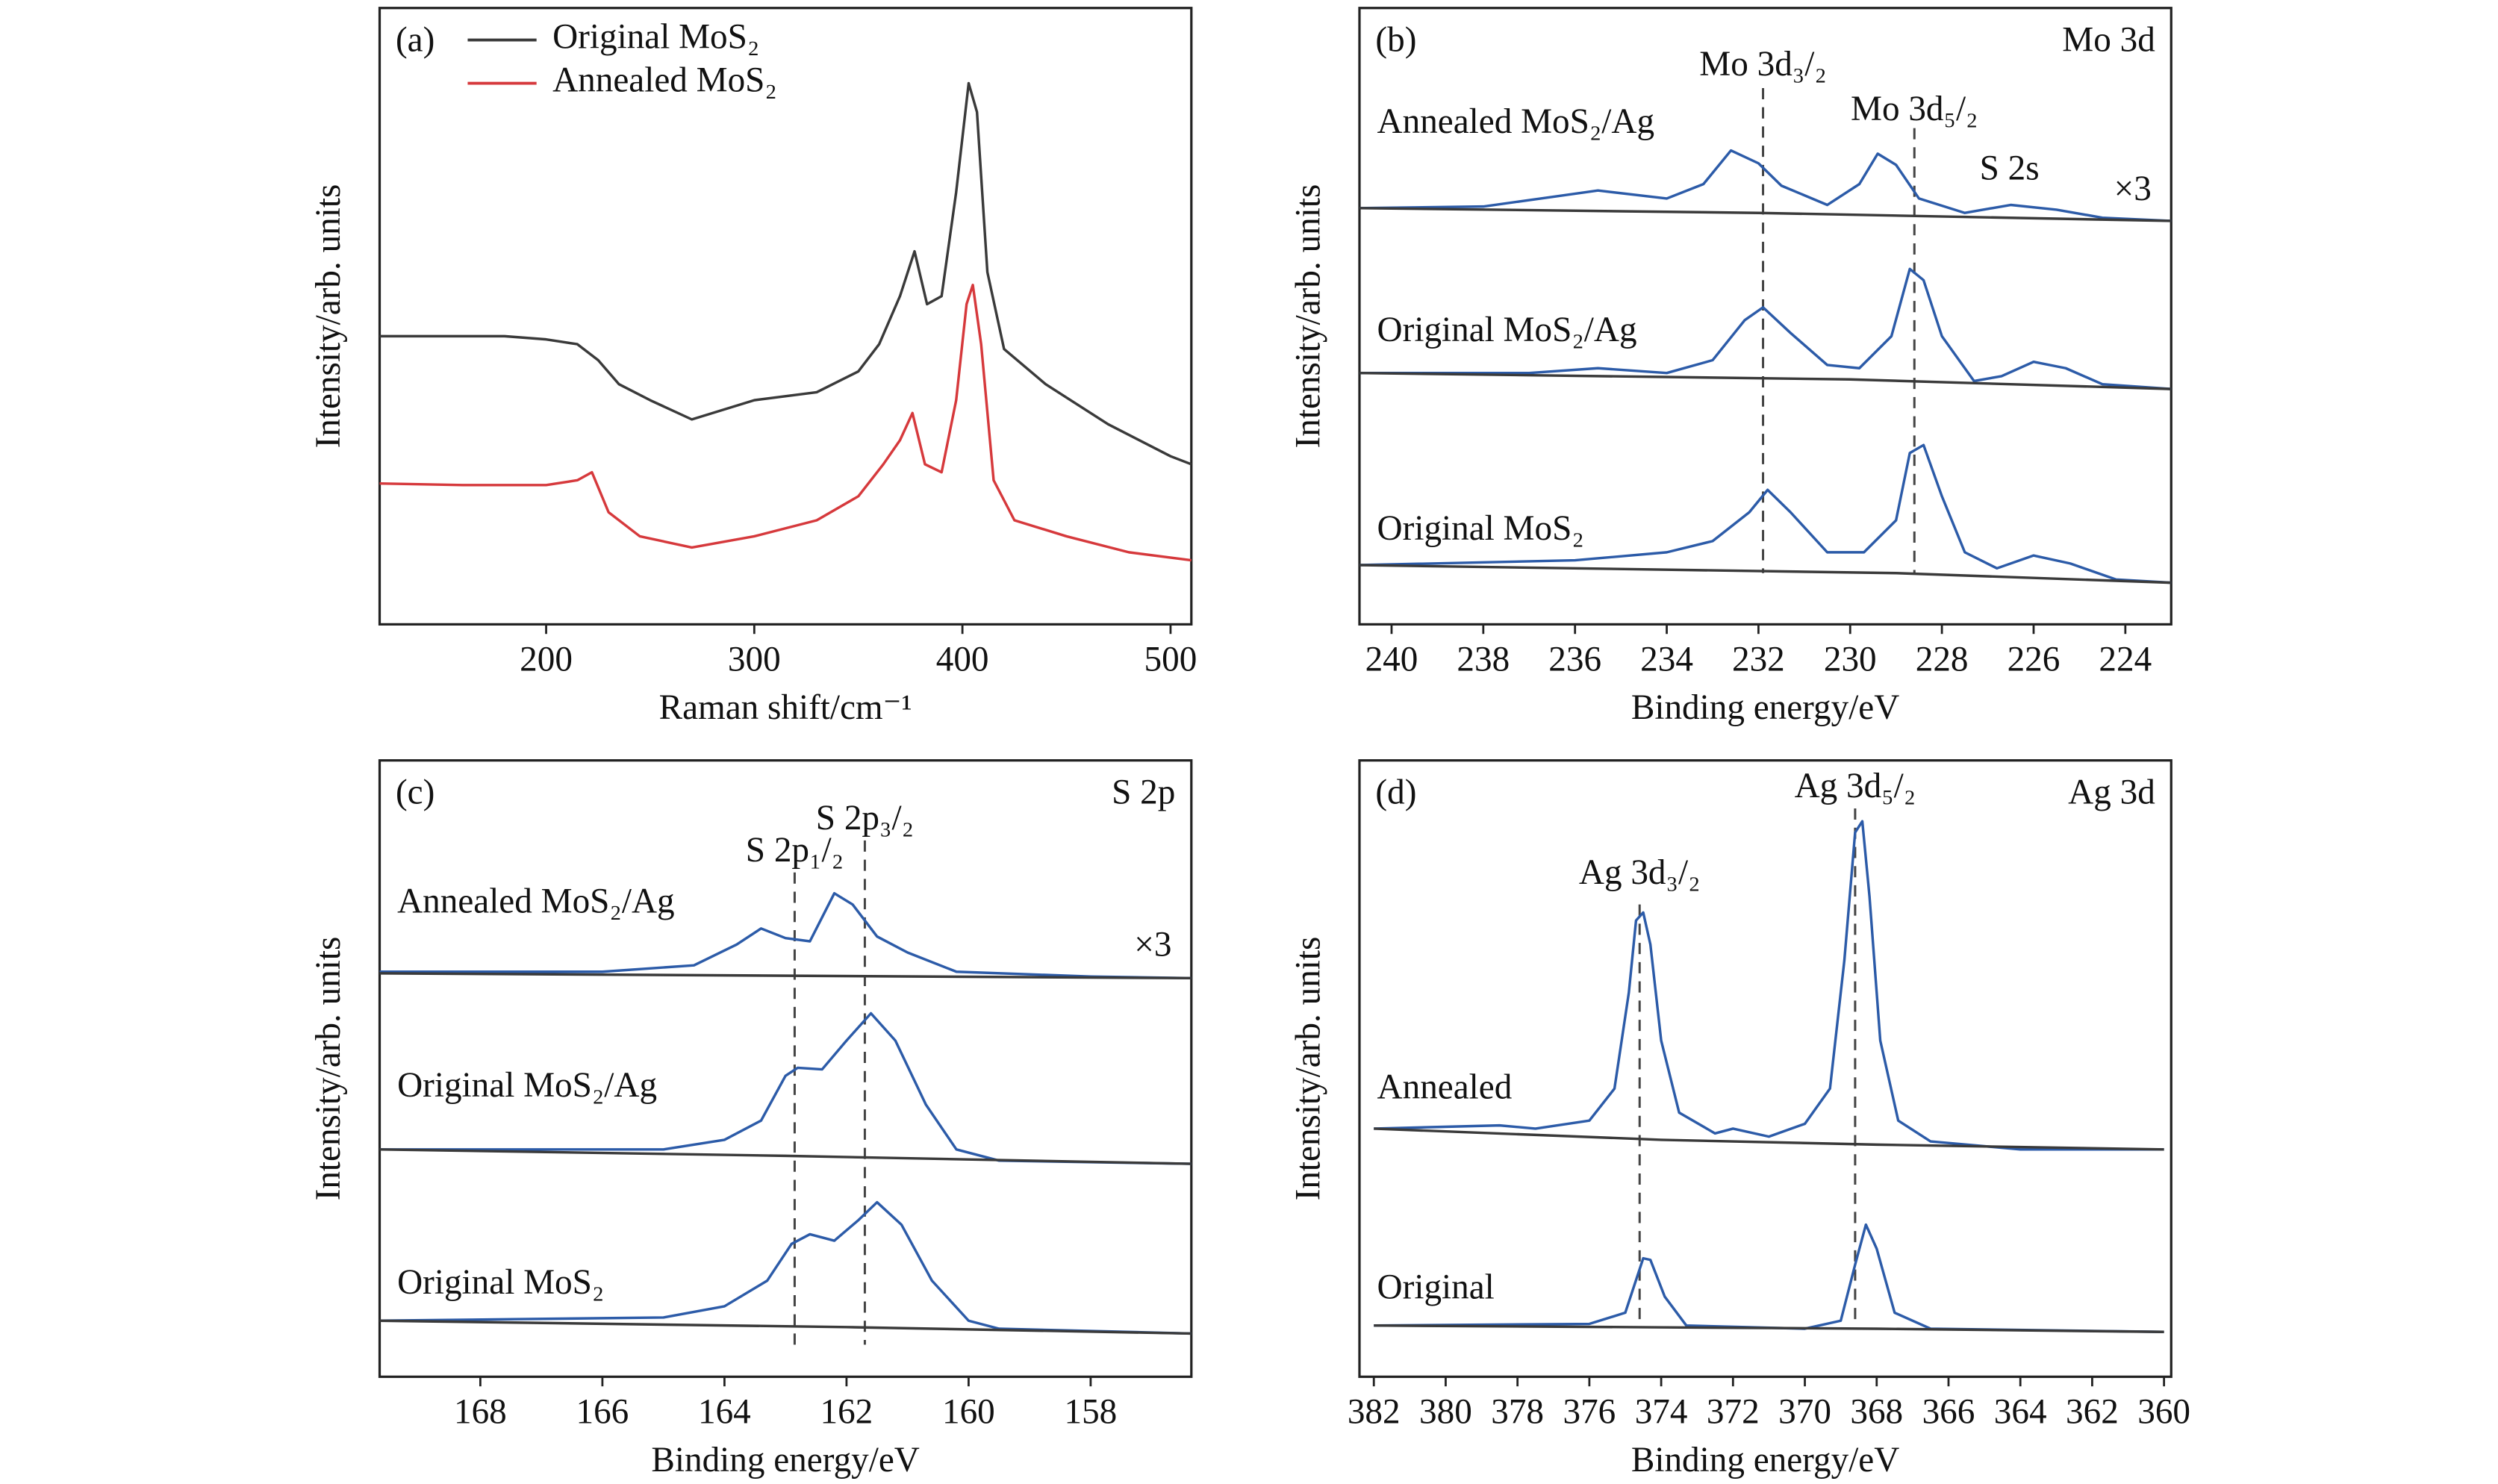  Describe the element at coordinates (1517, 1412) in the screenshot. I see `x-tick-label: 378` at that location.